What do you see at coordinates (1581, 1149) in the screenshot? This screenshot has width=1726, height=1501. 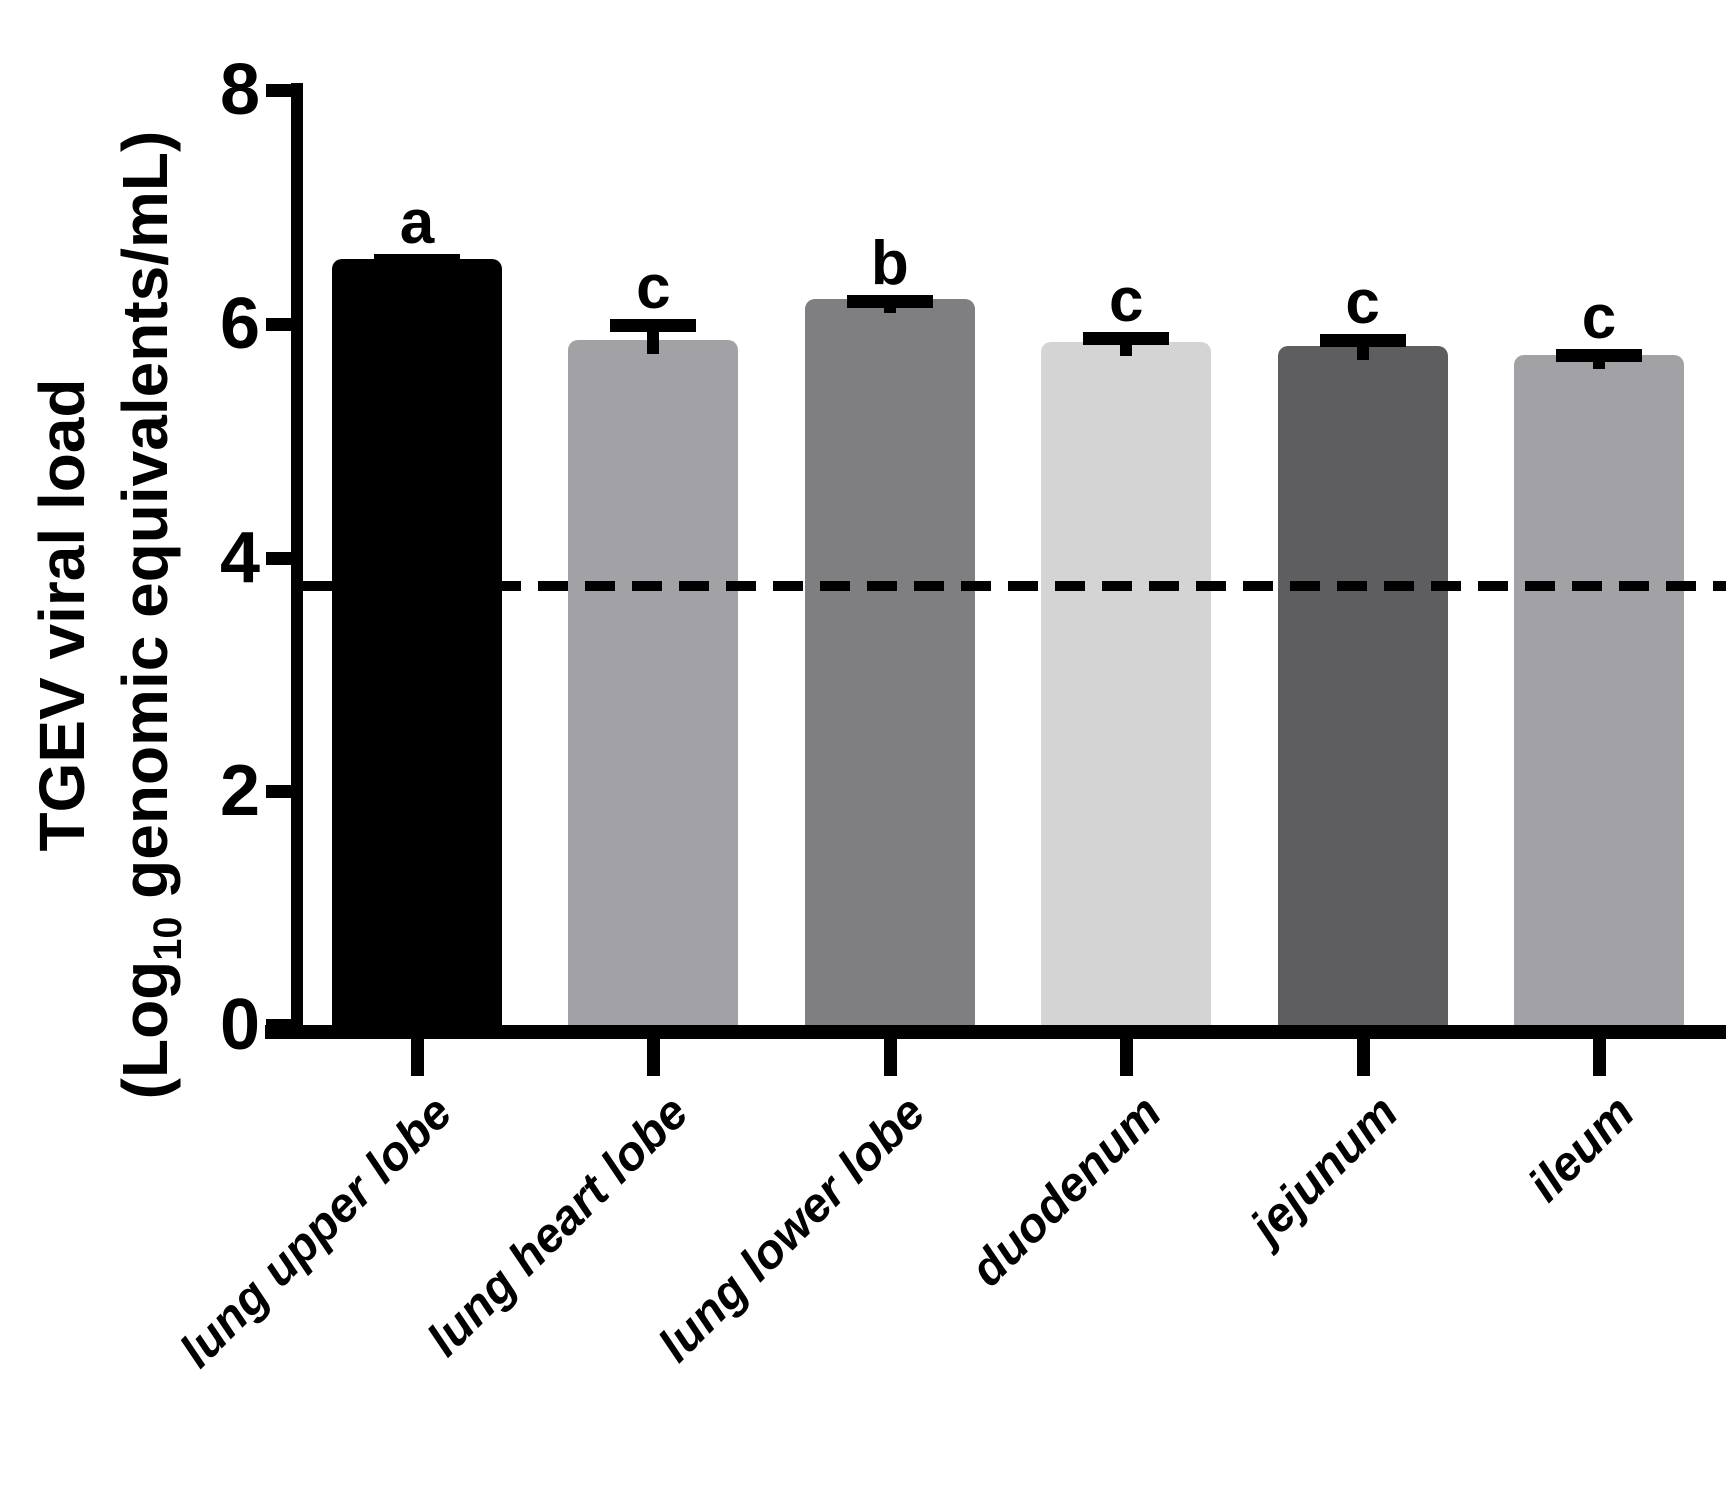 I see `x-axis-label-ileum: ileum` at bounding box center [1581, 1149].